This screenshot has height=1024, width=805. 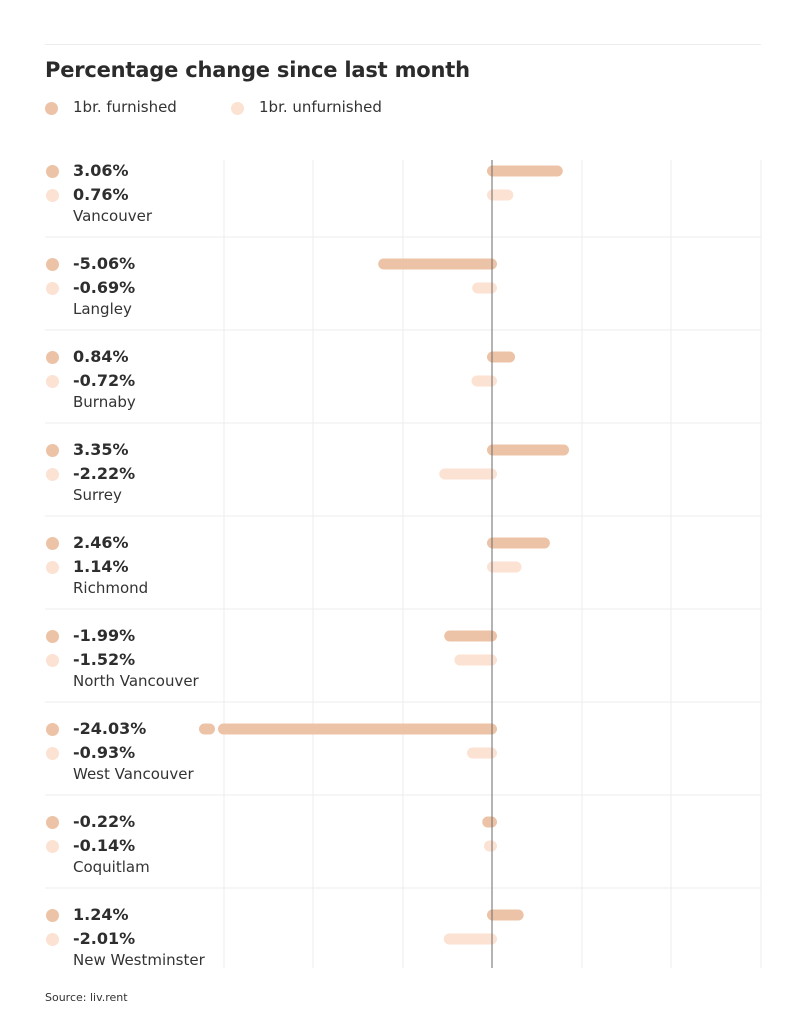 I want to click on legend-dot-furnished, so click(x=51, y=108).